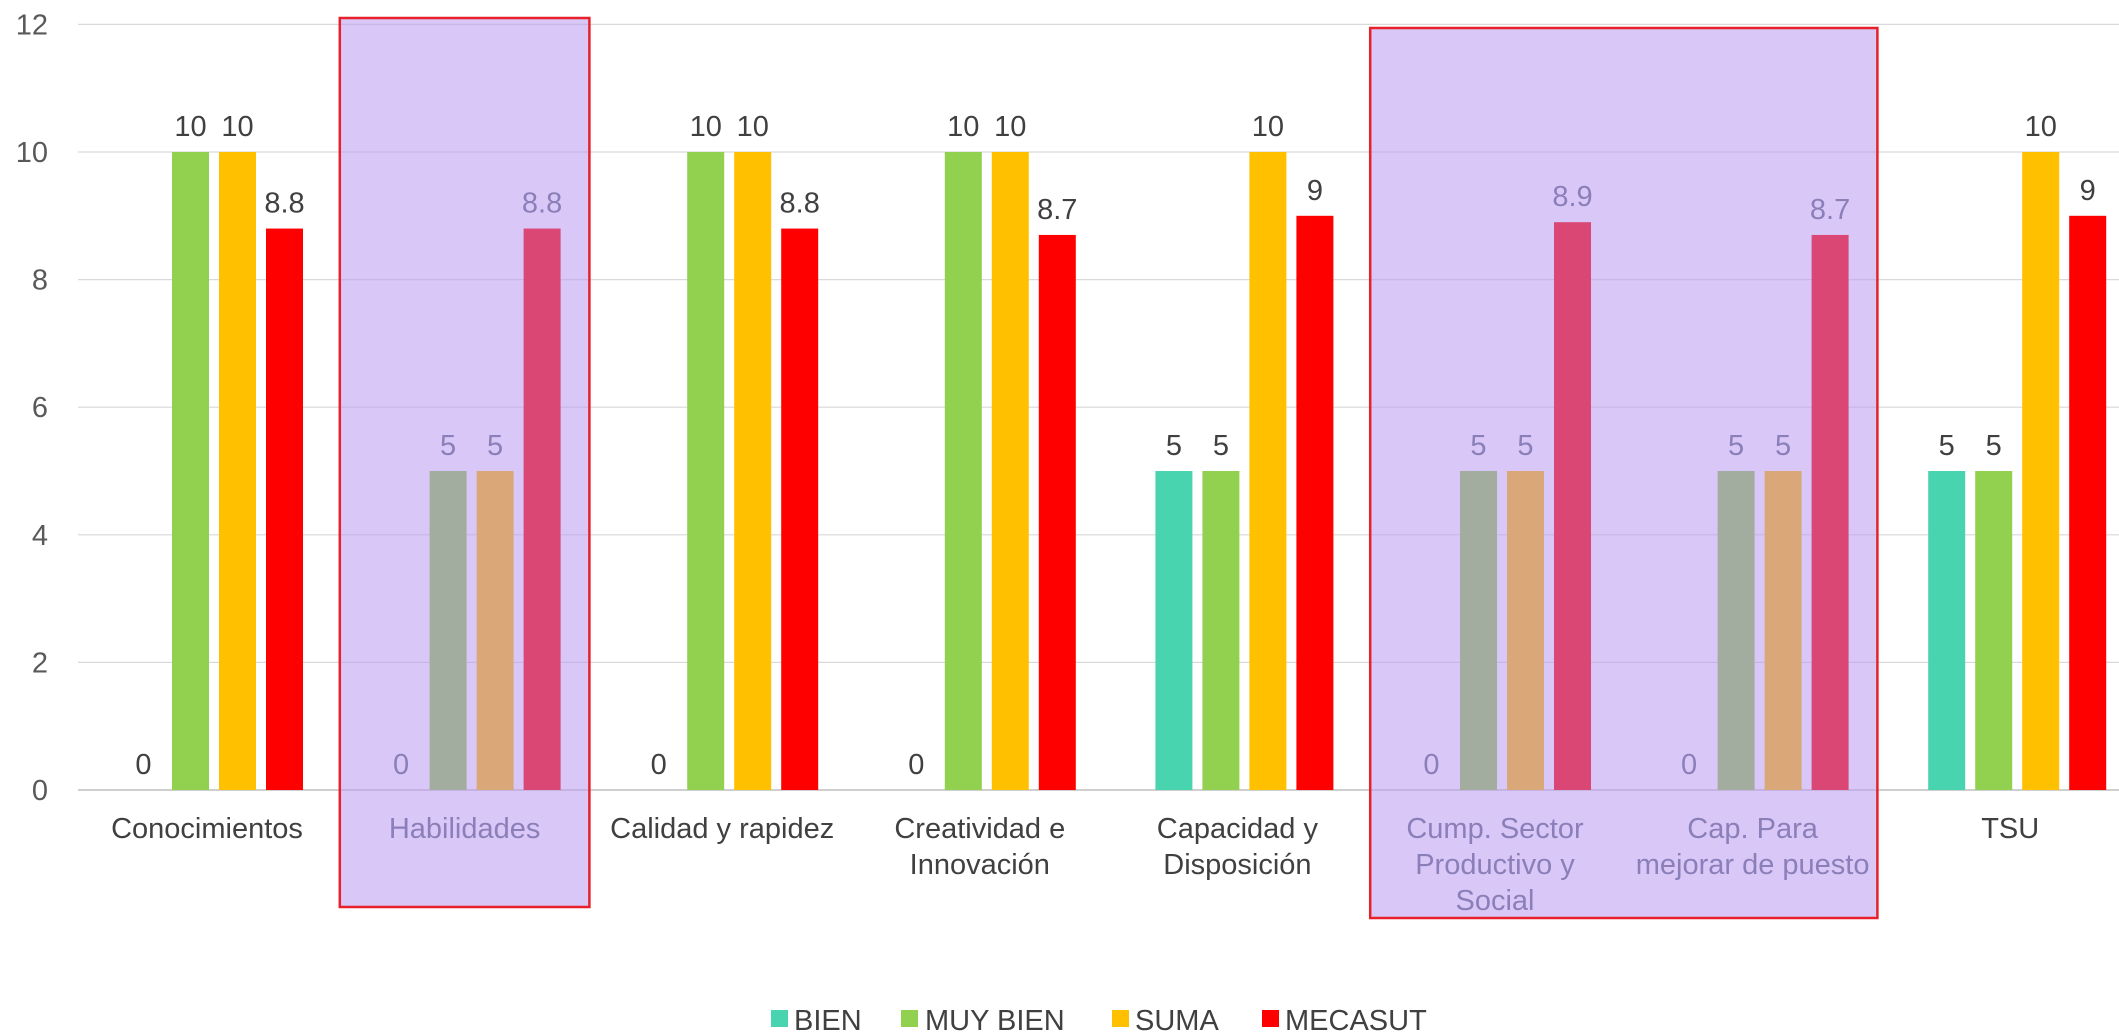  What do you see at coordinates (40, 791) in the screenshot?
I see `y-tick-label: 0` at bounding box center [40, 791].